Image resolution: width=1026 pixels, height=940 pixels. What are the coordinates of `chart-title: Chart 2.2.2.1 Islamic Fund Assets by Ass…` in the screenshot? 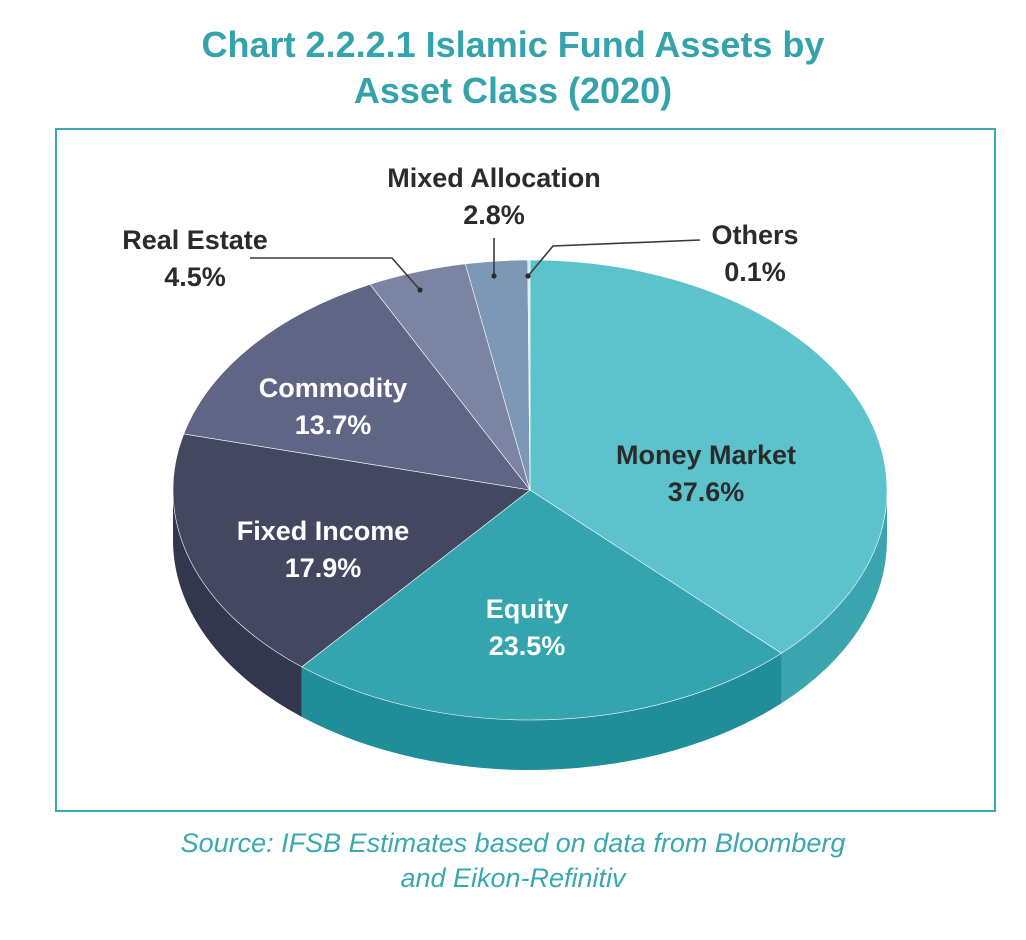 It's located at (513, 68).